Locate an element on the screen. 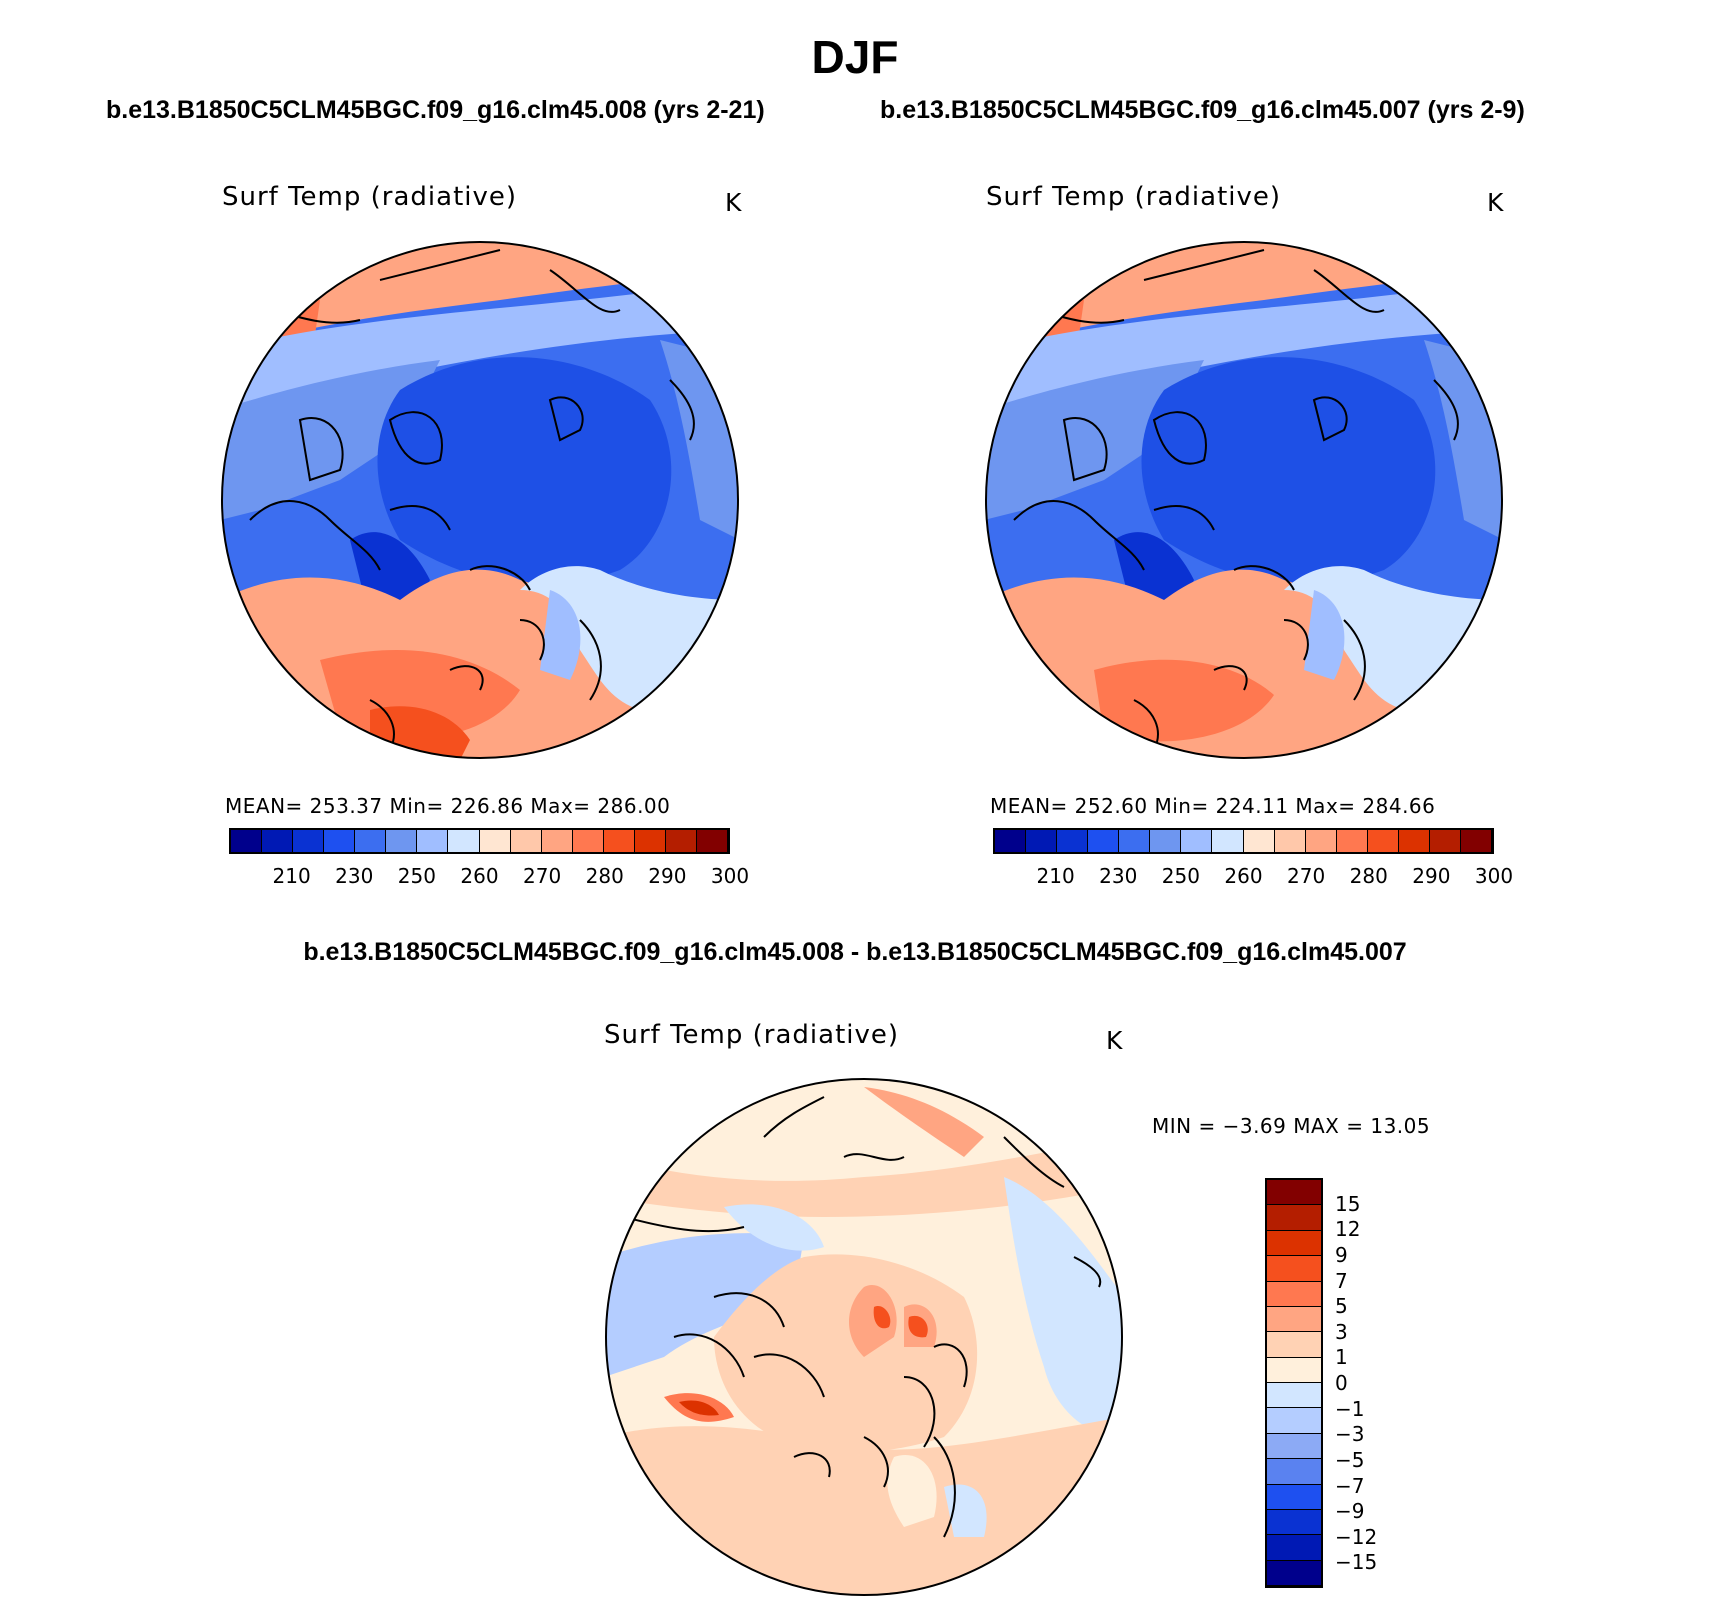  colorbar-diff-tick-label: 5 is located at coordinates (1341, 1306).